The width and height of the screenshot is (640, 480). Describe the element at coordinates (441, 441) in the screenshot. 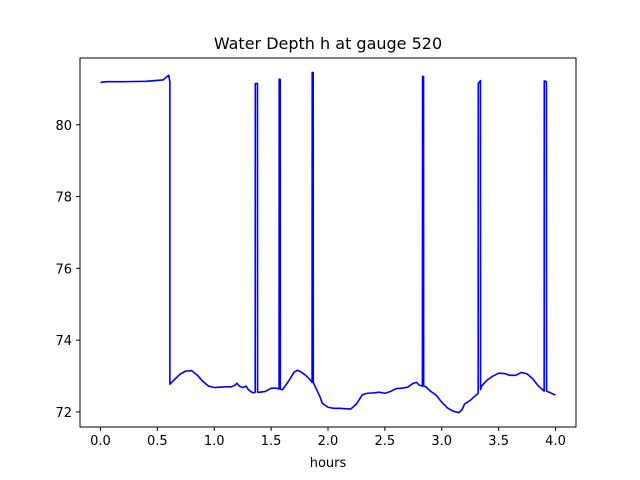

I see `x-tick-label: 3.0` at that location.